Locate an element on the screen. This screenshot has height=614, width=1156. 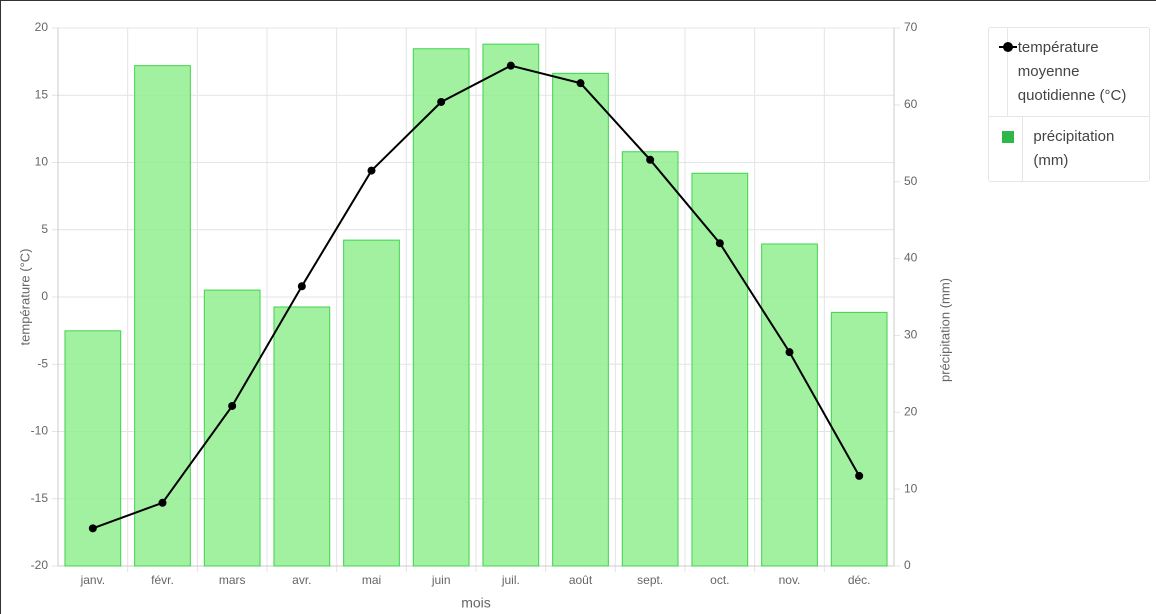
x-tick-label: févr. is located at coordinates (162, 580).